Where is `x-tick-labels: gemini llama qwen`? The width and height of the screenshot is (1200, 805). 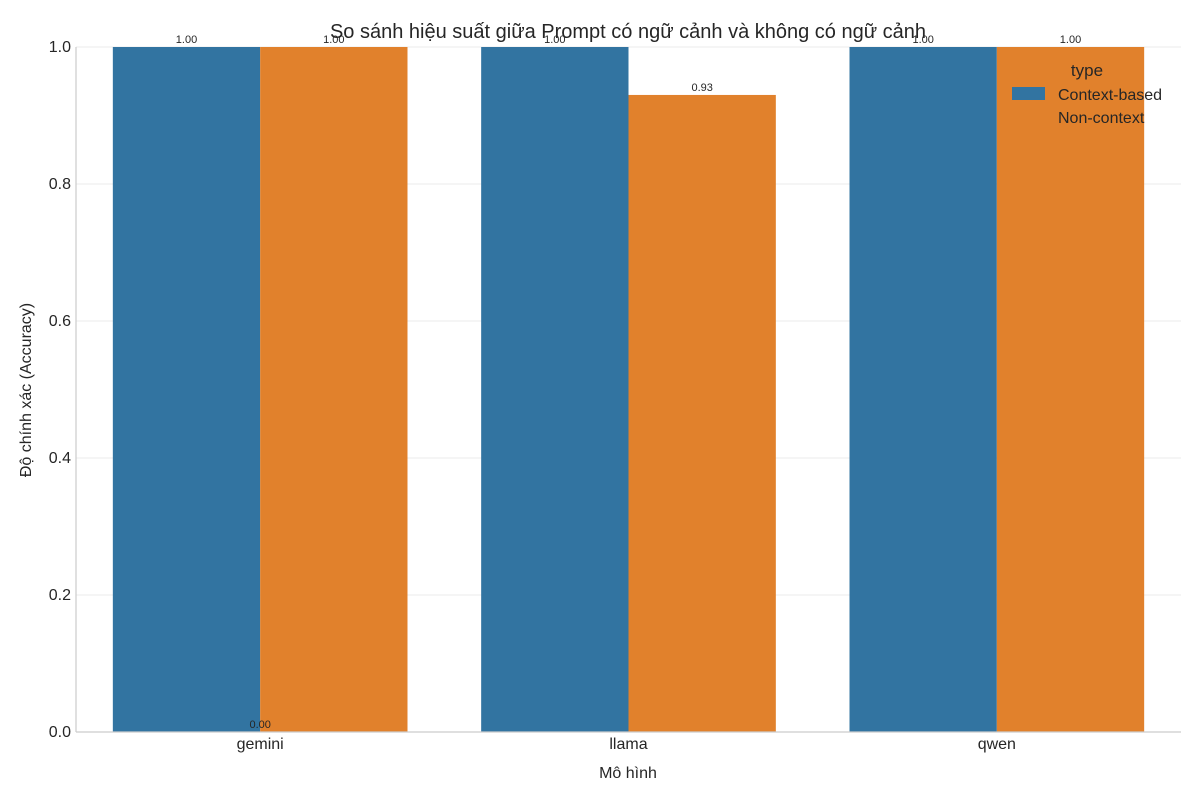 x-tick-labels: gemini llama qwen is located at coordinates (626, 744).